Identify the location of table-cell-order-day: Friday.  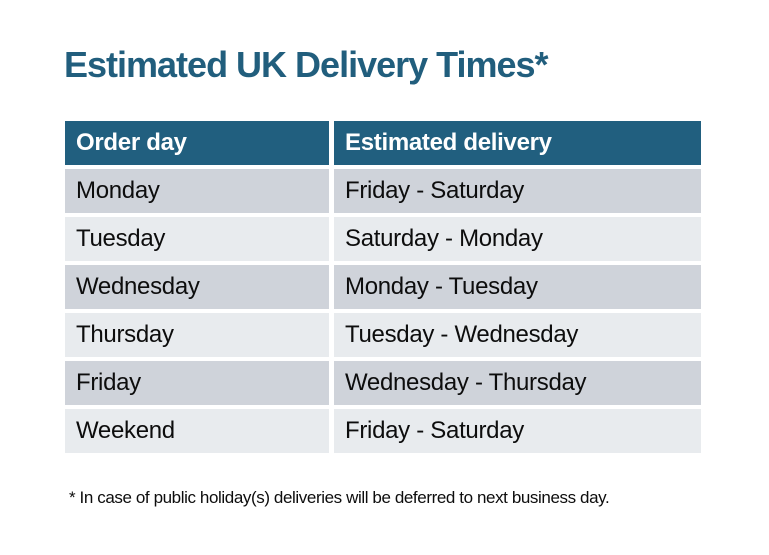
(197, 383).